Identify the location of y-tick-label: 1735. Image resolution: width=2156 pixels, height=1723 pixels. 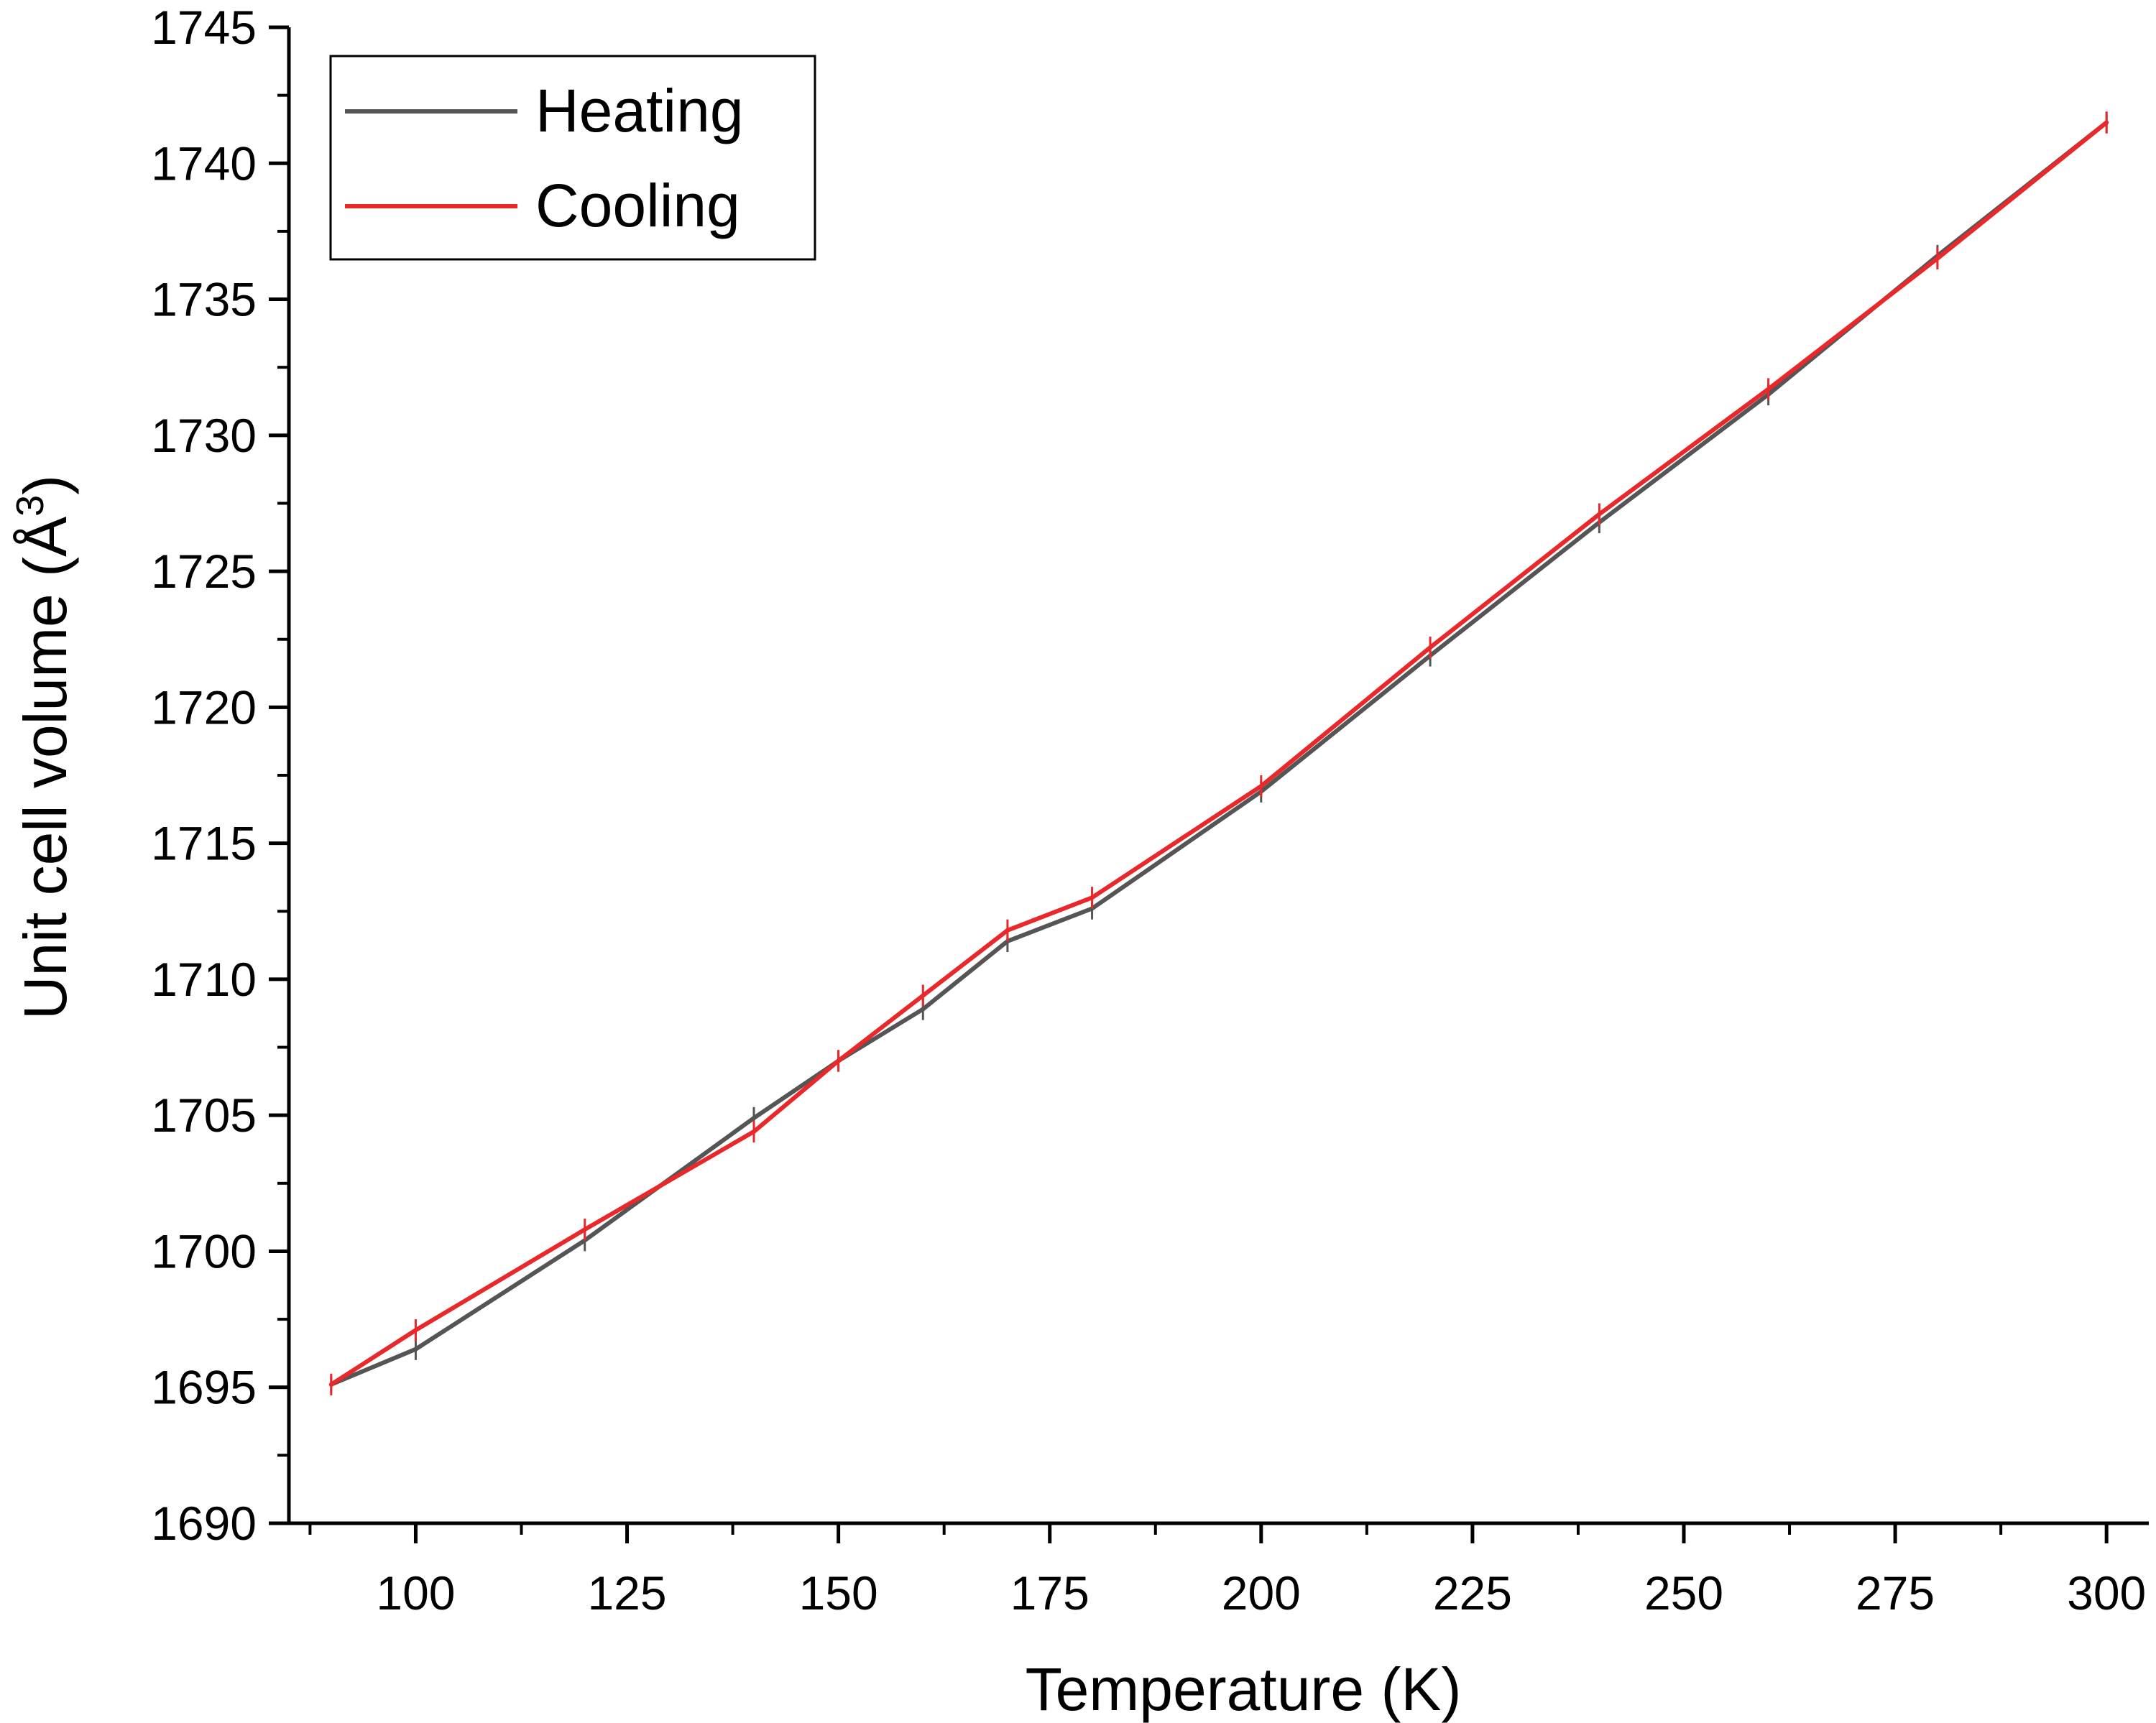
(204, 299).